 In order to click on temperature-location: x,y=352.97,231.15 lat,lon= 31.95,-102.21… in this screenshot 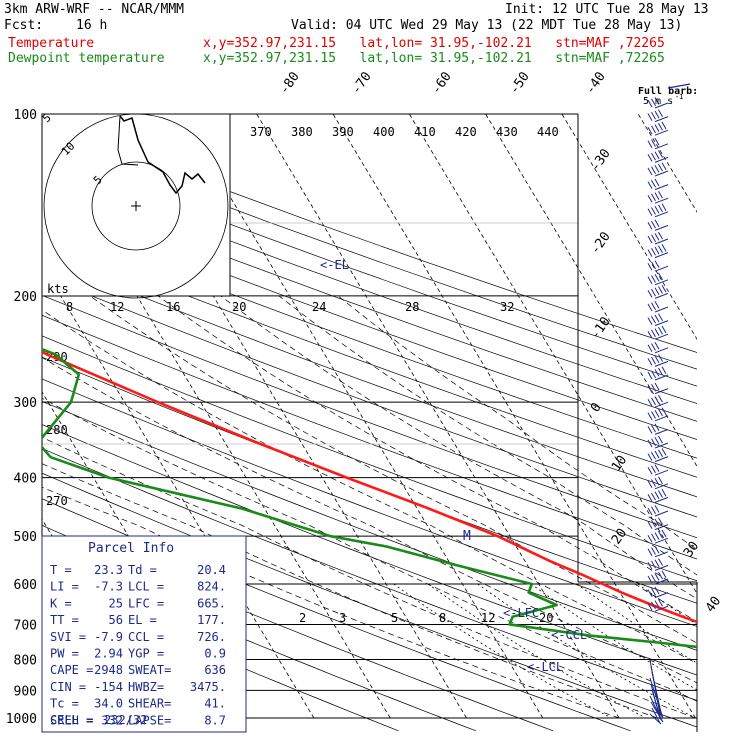, I will do `click(434, 43)`.